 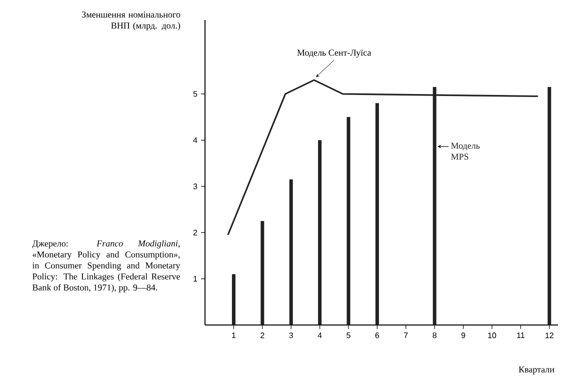 I want to click on text: Модель Сент-Луїса, so click(x=334, y=54).